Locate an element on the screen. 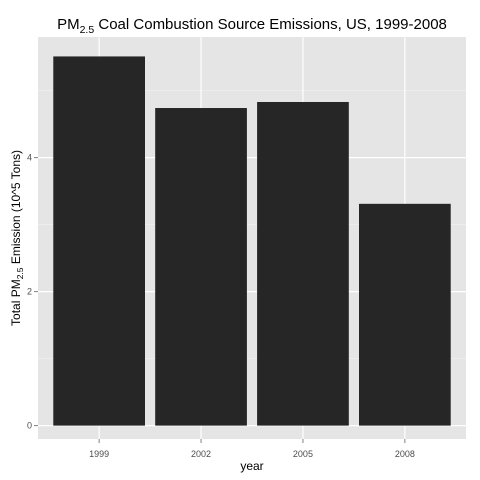  x-tick-label: 2002 is located at coordinates (201, 454).